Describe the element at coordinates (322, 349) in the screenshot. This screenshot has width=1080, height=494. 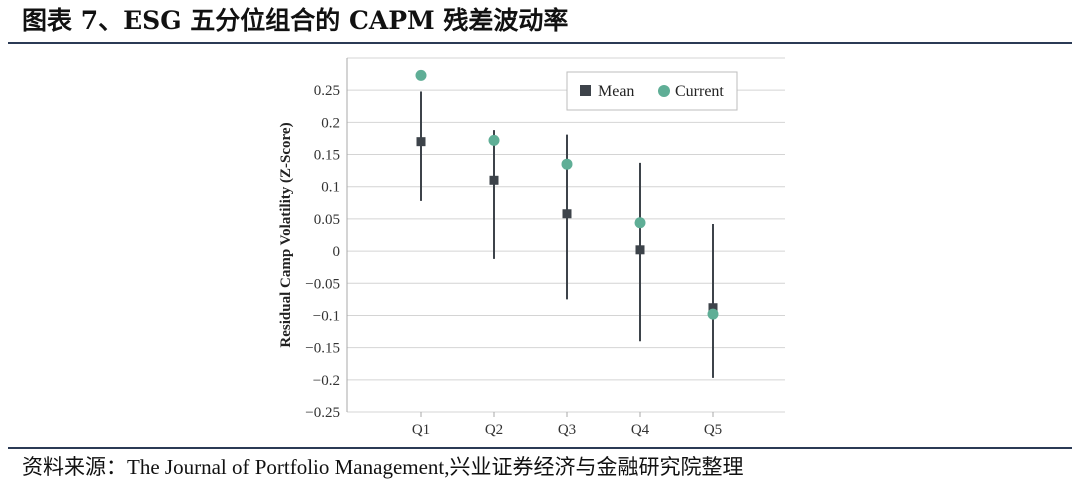
I see `y-tick-label: −0.15` at that location.